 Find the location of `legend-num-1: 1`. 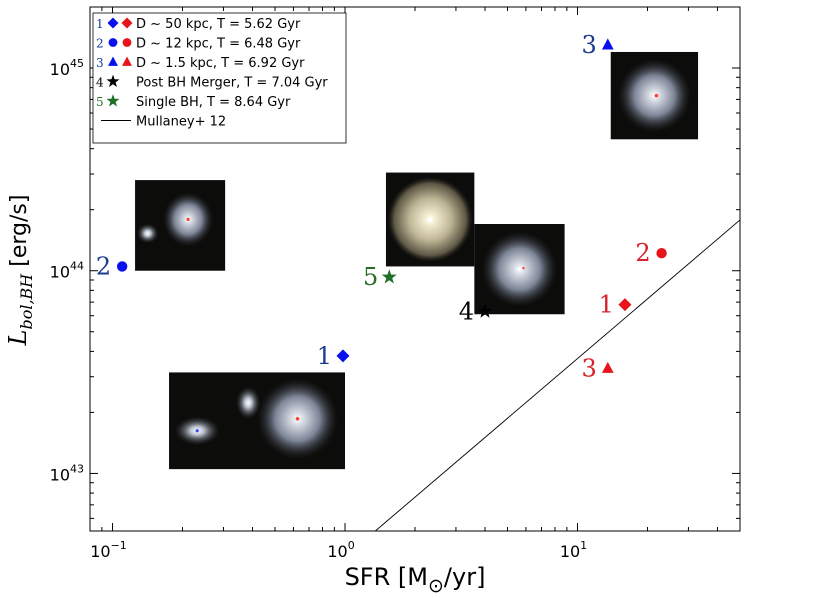

legend-num-1: 1 is located at coordinates (100, 24).